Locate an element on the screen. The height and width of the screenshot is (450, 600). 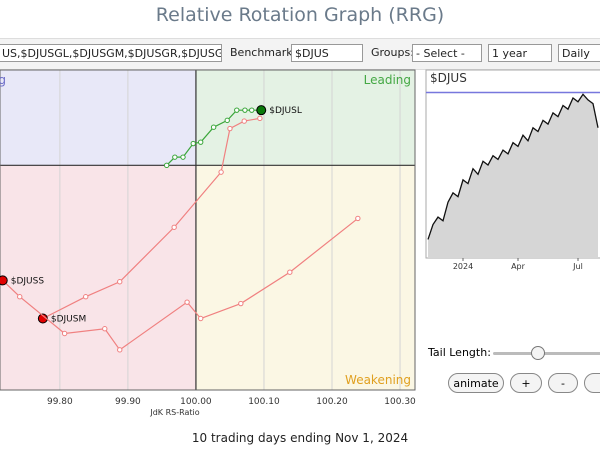
price-area is located at coordinates (513, 176).